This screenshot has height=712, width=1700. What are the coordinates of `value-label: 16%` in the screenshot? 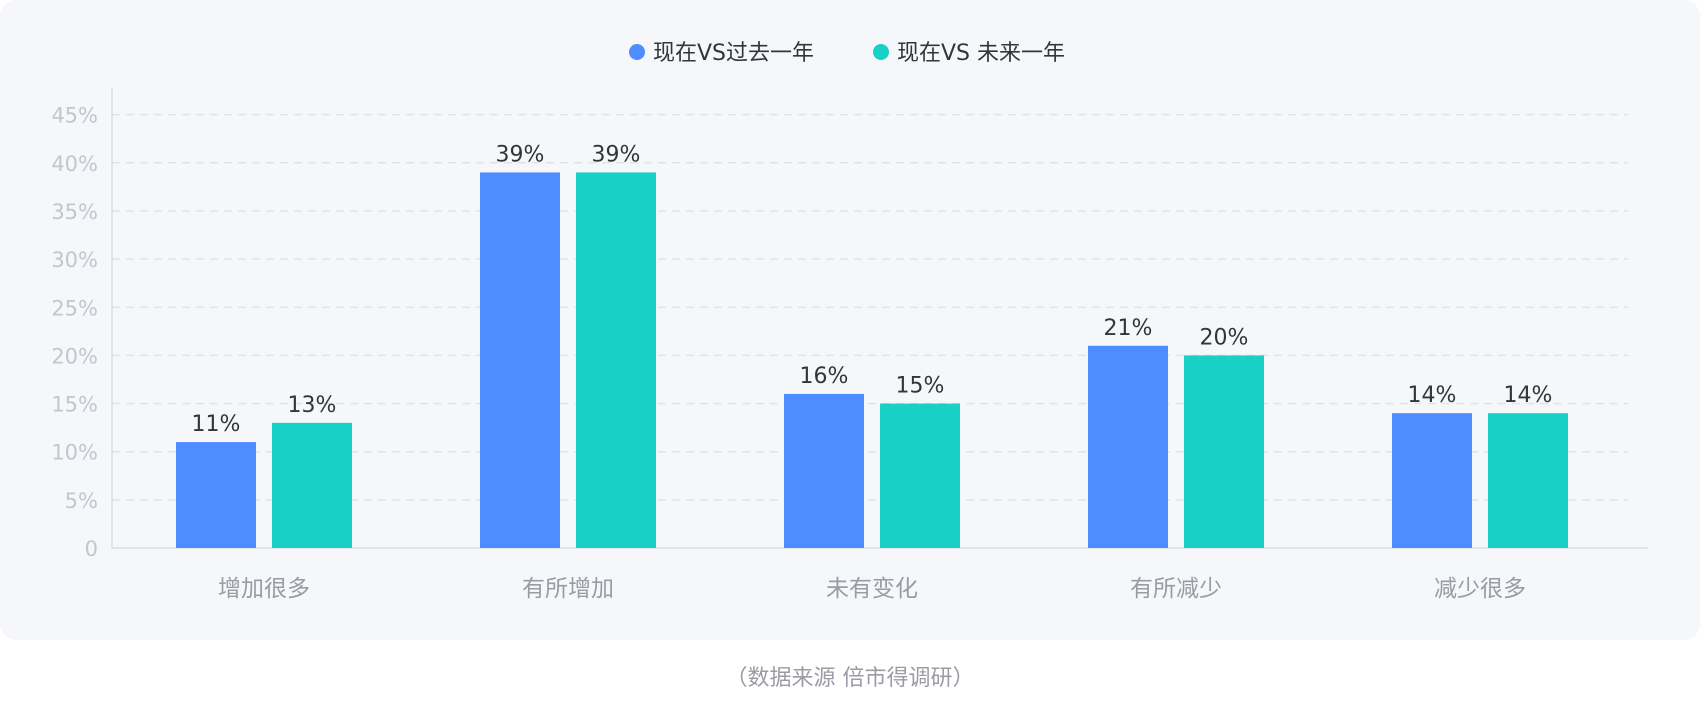 It's located at (824, 376).